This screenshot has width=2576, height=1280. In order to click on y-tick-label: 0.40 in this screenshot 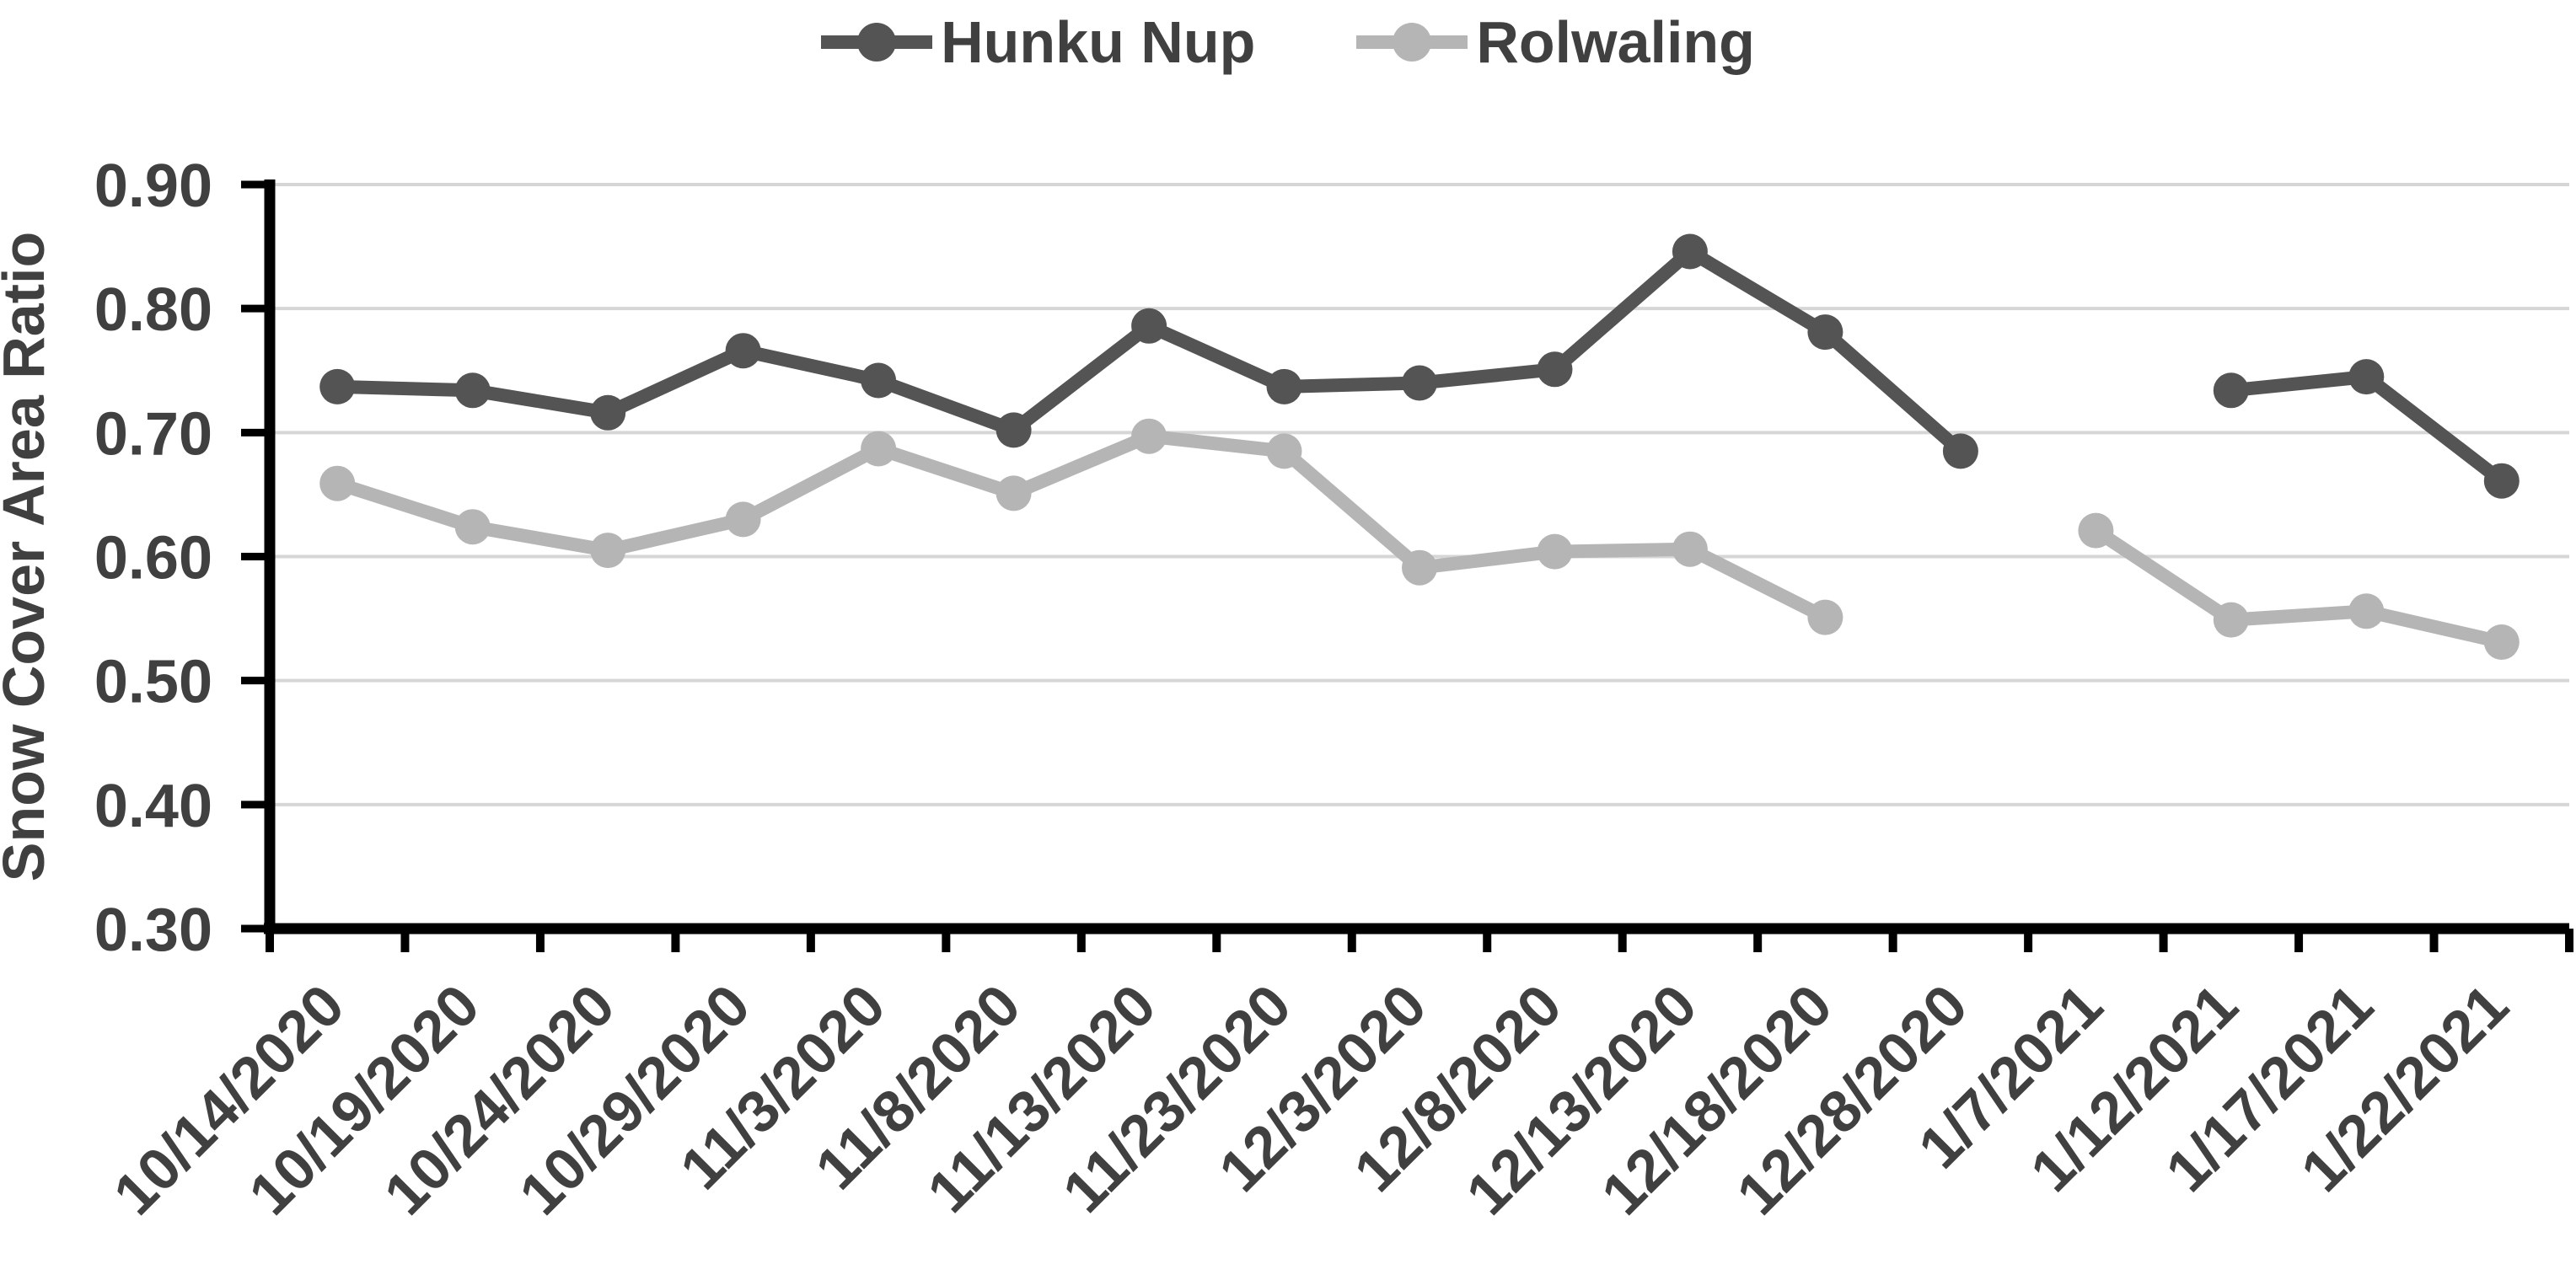, I will do `click(153, 806)`.